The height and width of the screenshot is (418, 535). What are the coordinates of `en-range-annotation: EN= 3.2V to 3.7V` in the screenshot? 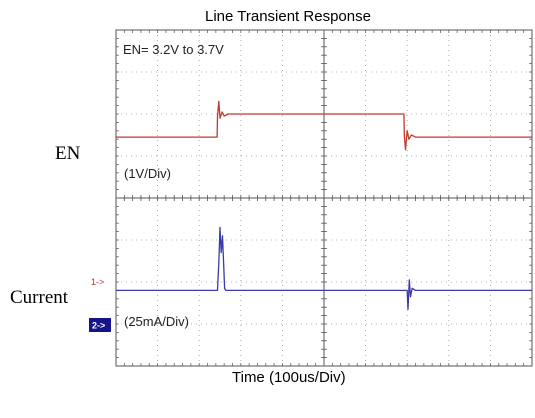 It's located at (173, 49).